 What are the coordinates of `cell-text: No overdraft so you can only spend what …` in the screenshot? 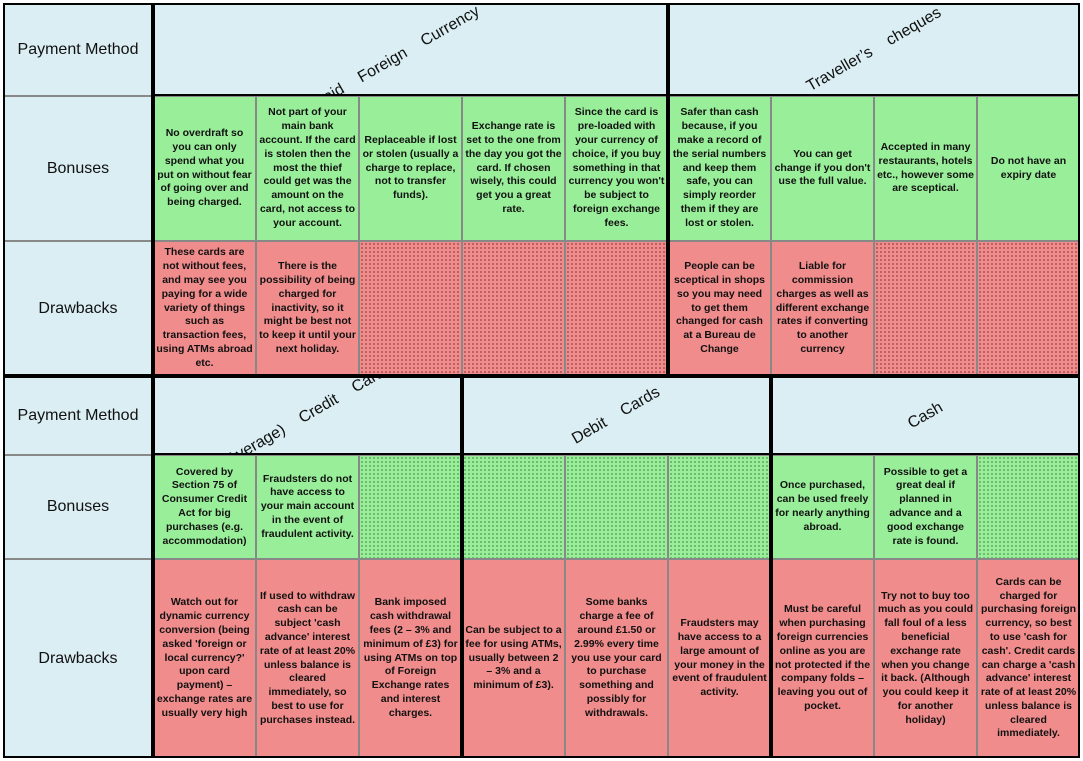 It's located at (204, 168).